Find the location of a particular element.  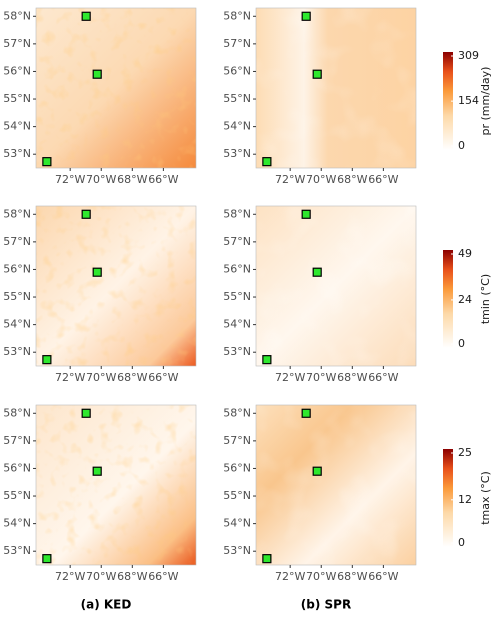

colorbar-label: 12 is located at coordinates (465, 499).